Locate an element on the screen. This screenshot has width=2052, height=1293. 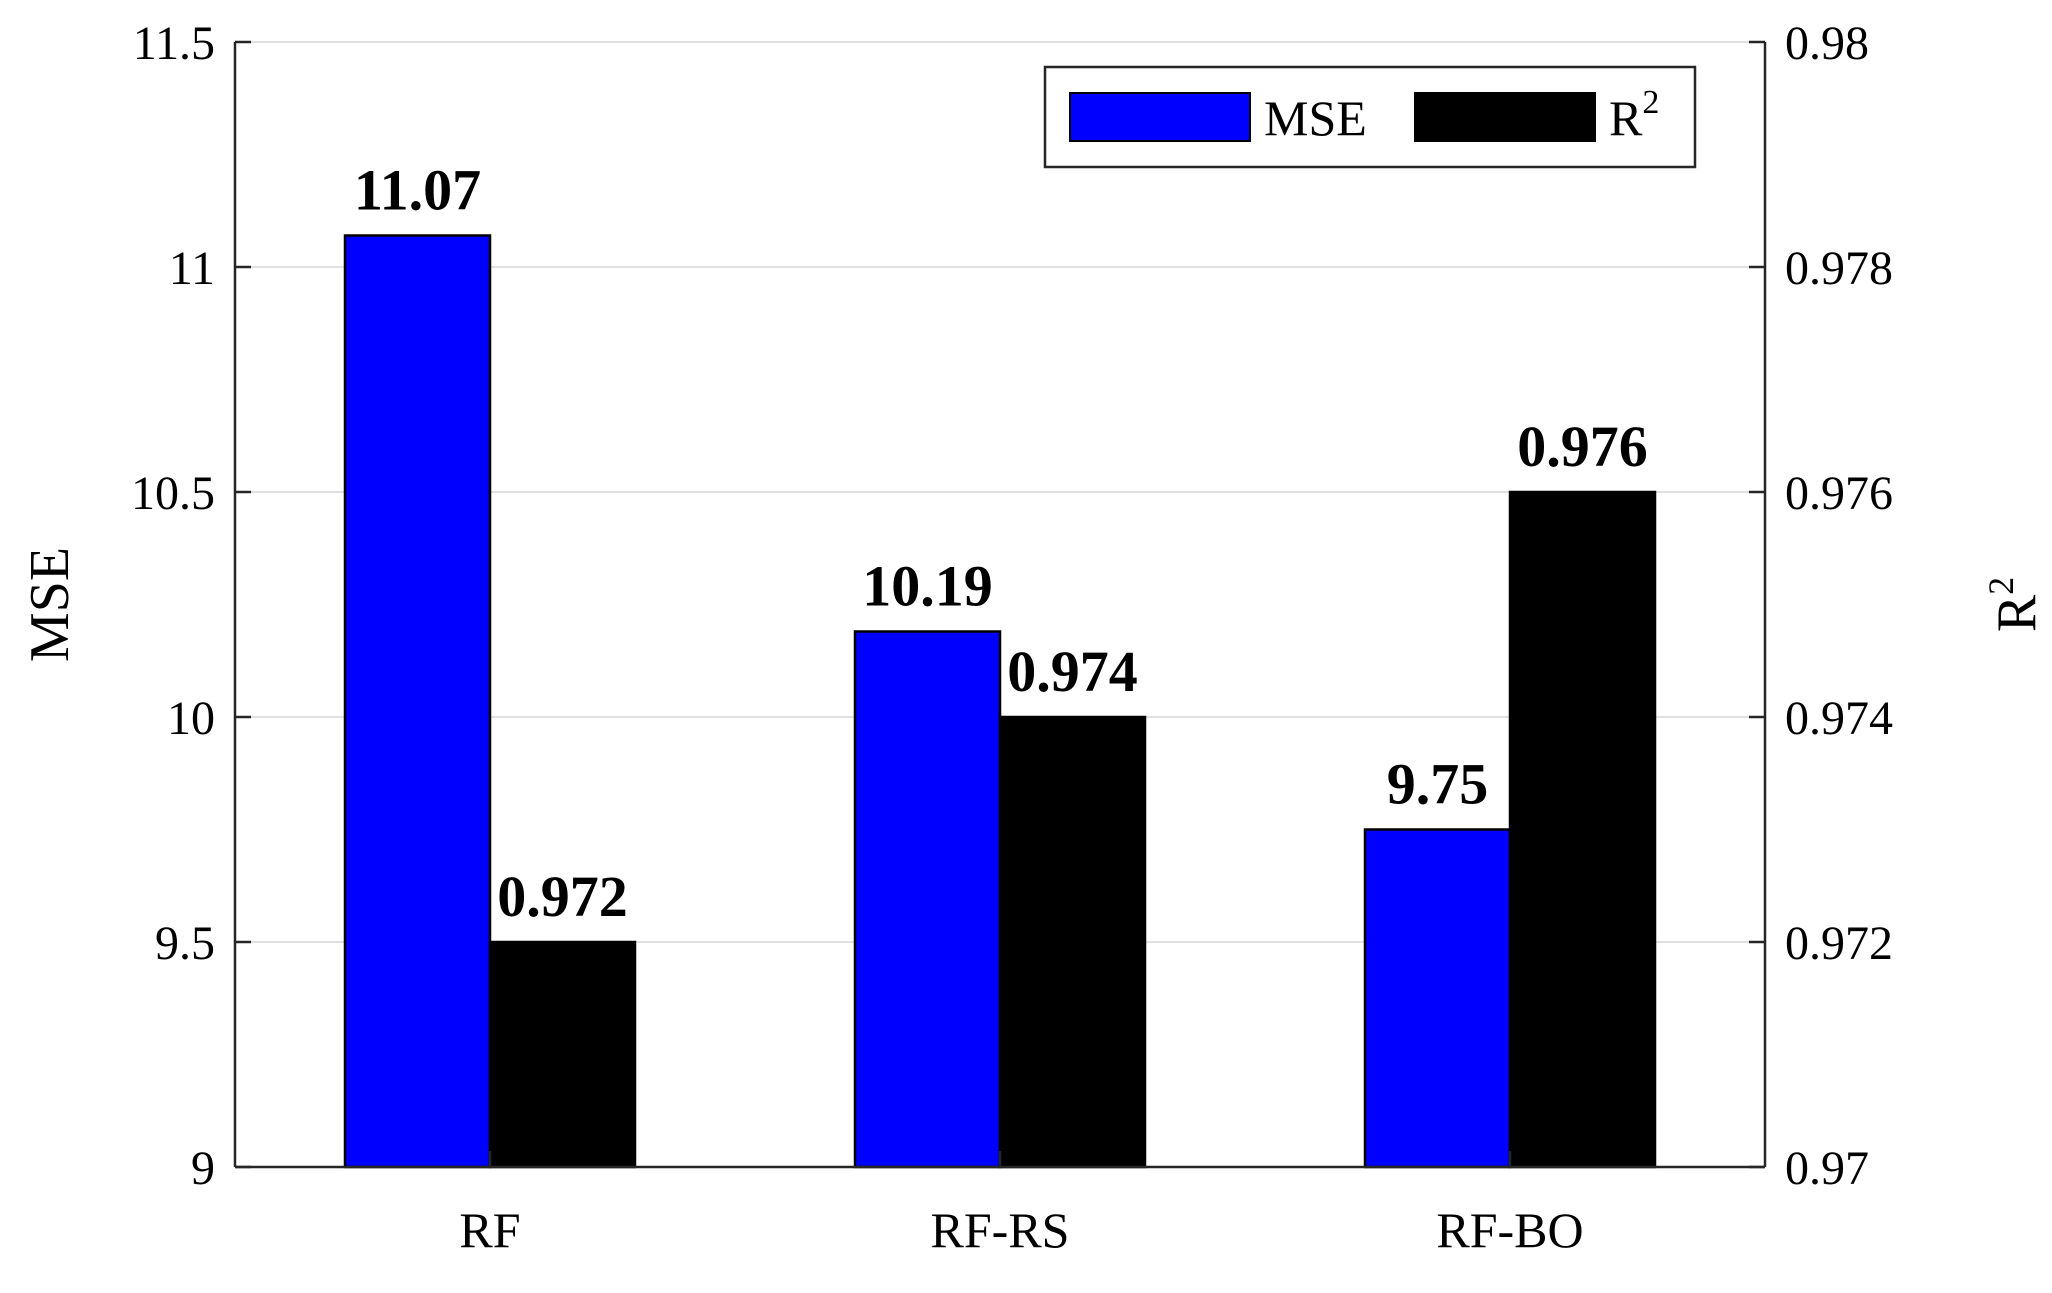
bar-r-rf-bo is located at coordinates (1582, 829).